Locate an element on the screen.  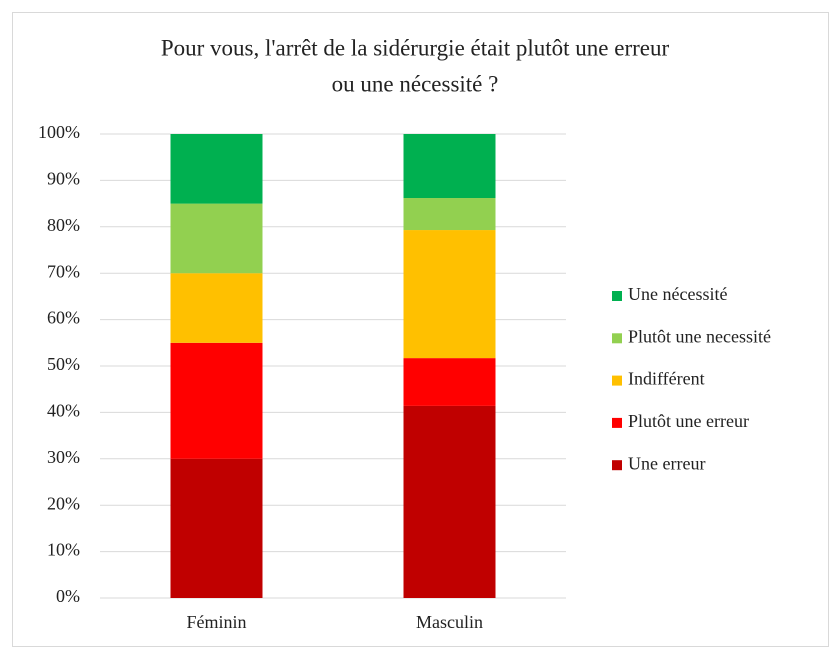
y-tick-label: 50% is located at coordinates (63, 364).